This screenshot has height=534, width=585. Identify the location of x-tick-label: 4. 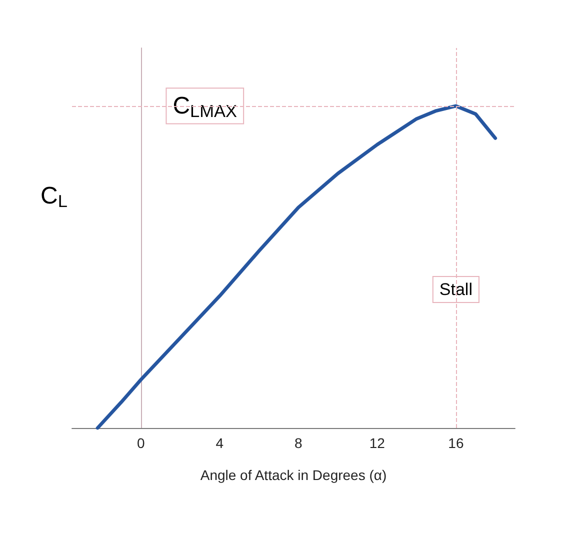
(220, 443).